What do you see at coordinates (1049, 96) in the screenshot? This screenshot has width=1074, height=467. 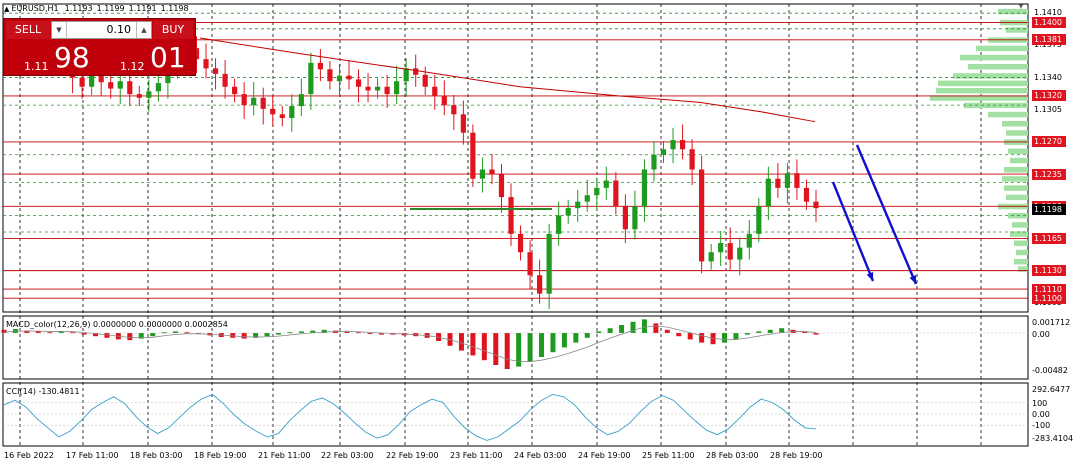 I see `price-level-tag: 1.1320` at bounding box center [1049, 96].